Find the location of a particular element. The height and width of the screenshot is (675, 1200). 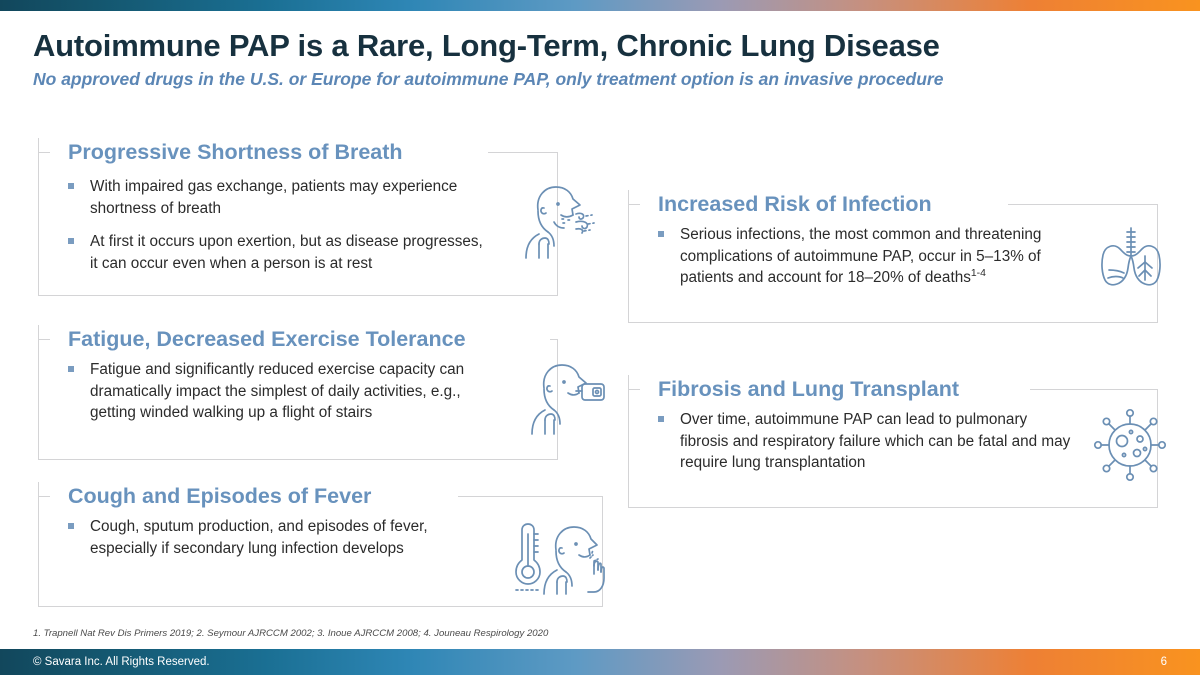

person-inhaler-icon is located at coordinates (567, 397).